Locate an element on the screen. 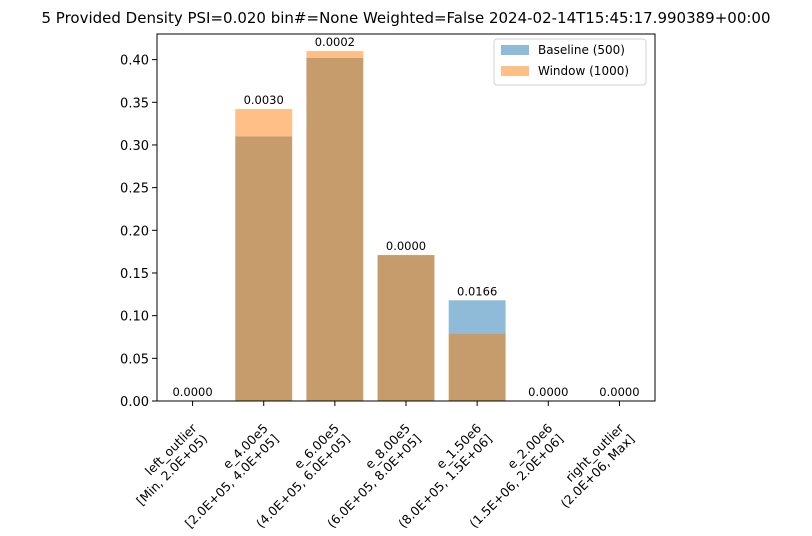  y-tick-label-2: 0.10 is located at coordinates (134, 317).